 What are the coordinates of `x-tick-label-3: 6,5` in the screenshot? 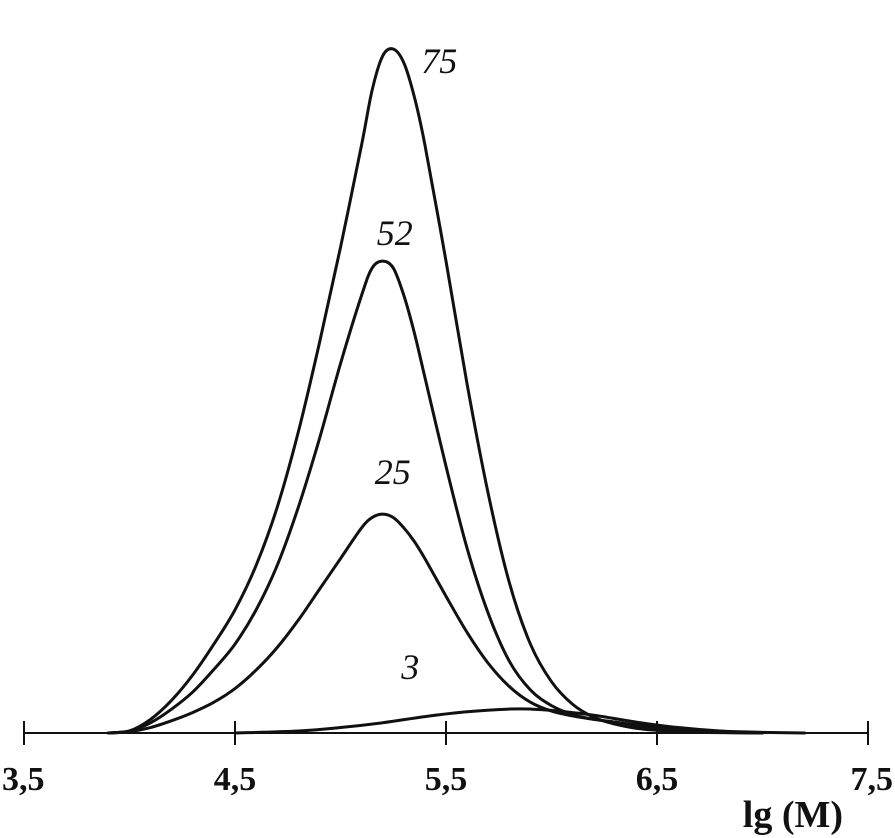 It's located at (657, 779).